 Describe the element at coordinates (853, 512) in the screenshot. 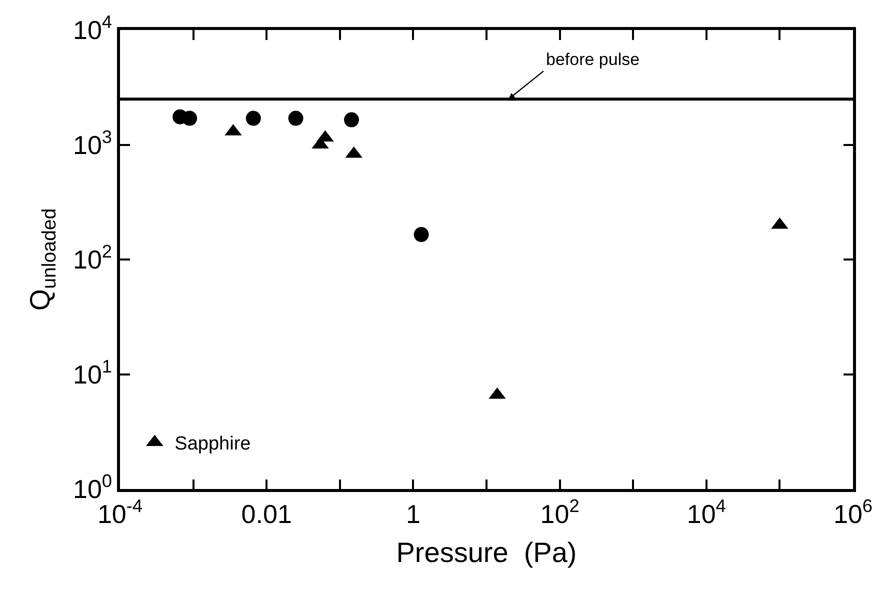

I see `x-tick-label: 10$^{6}$` at that location.